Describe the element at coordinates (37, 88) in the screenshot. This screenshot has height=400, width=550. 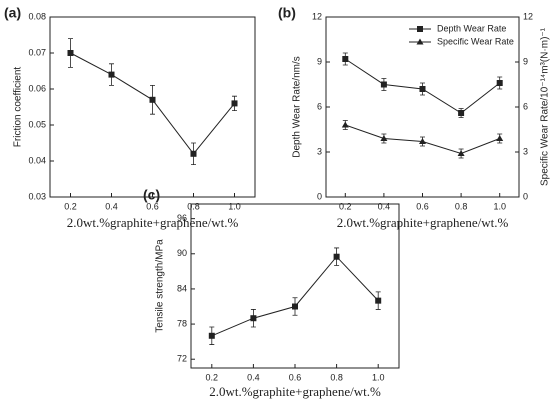
I see `y-tick-label: 0.06` at that location.